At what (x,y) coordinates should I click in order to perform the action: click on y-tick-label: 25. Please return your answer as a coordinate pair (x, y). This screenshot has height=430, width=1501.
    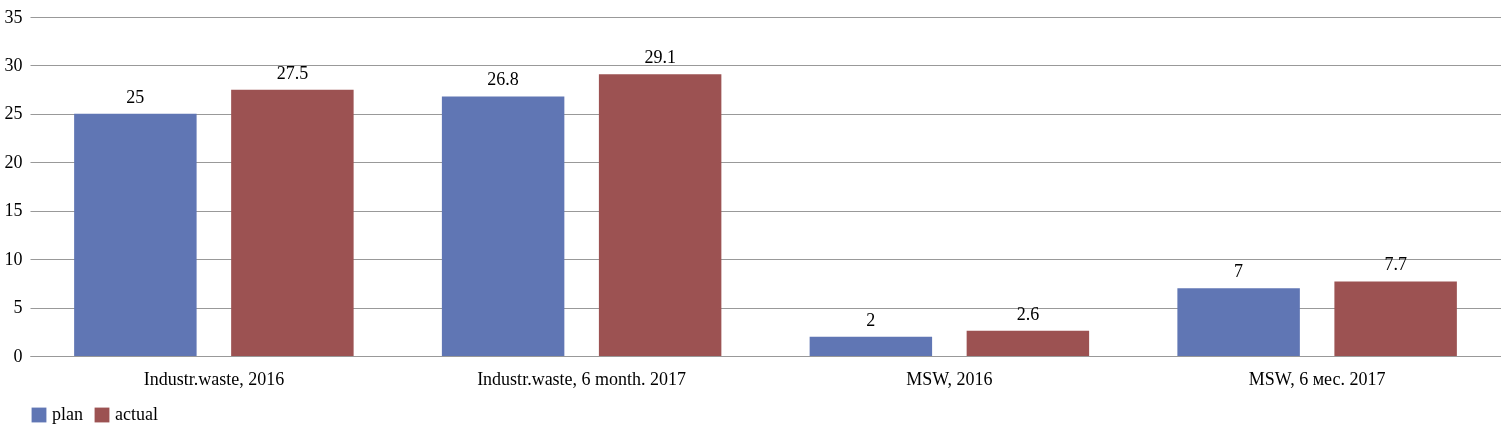
    Looking at the image, I should click on (13, 113).